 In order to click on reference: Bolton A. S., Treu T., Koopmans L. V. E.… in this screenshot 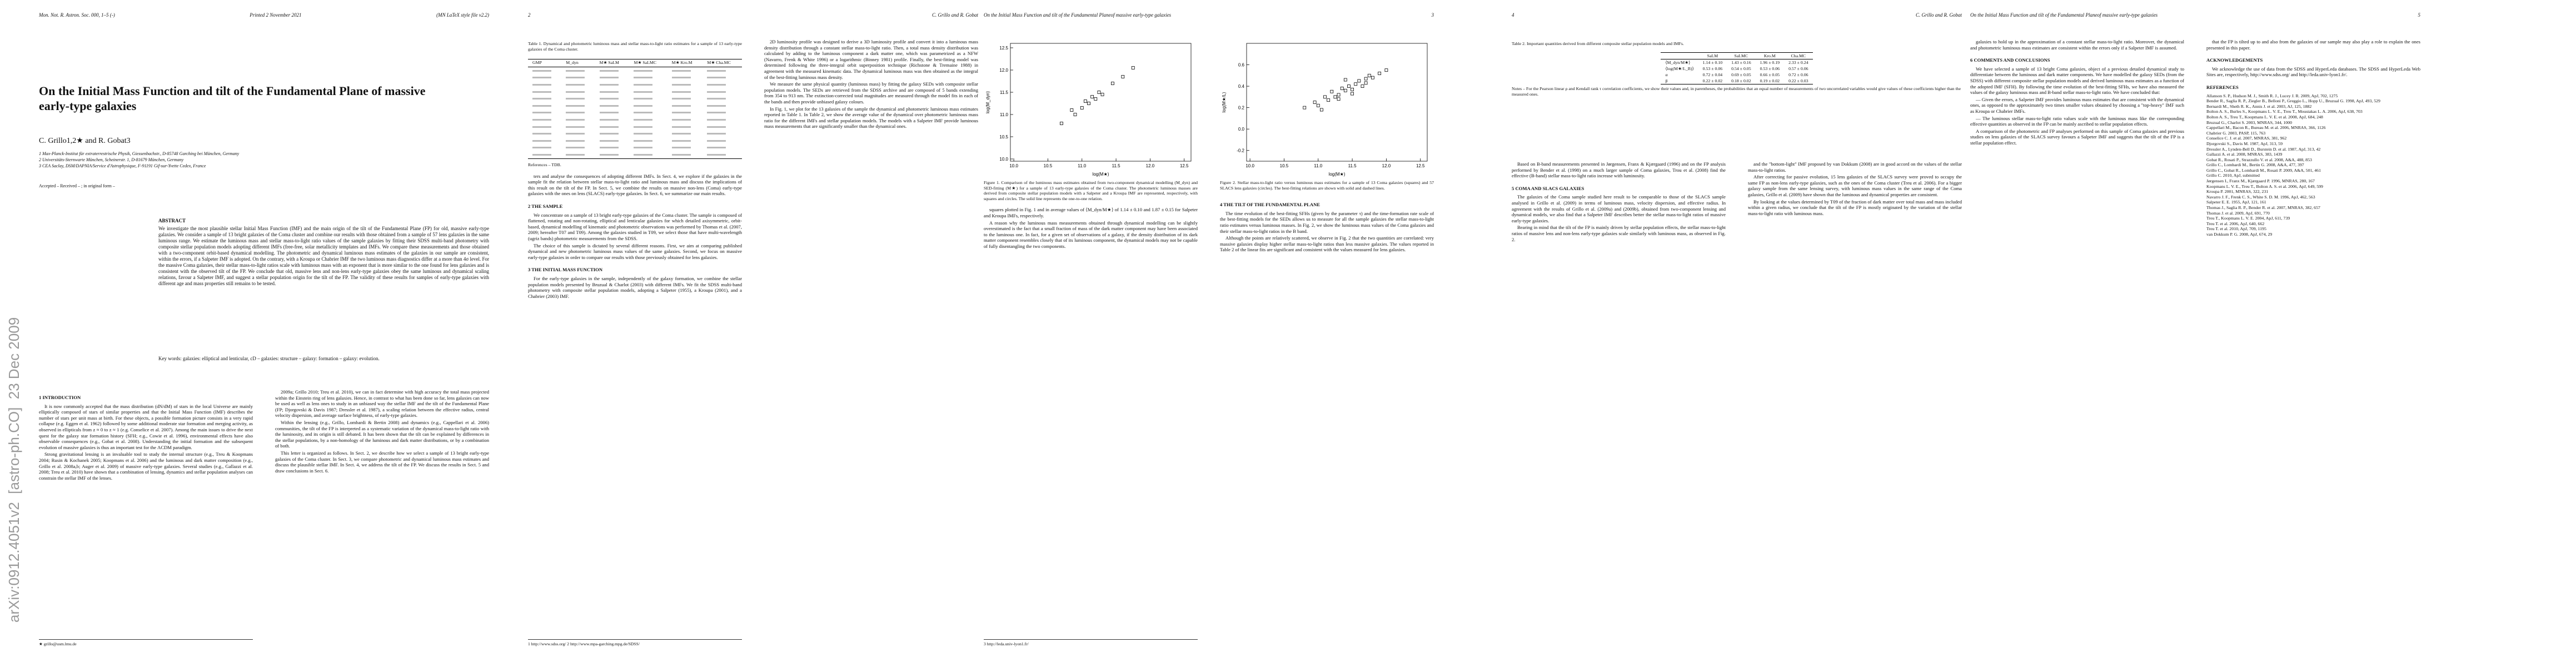, I will do `click(2264, 117)`.